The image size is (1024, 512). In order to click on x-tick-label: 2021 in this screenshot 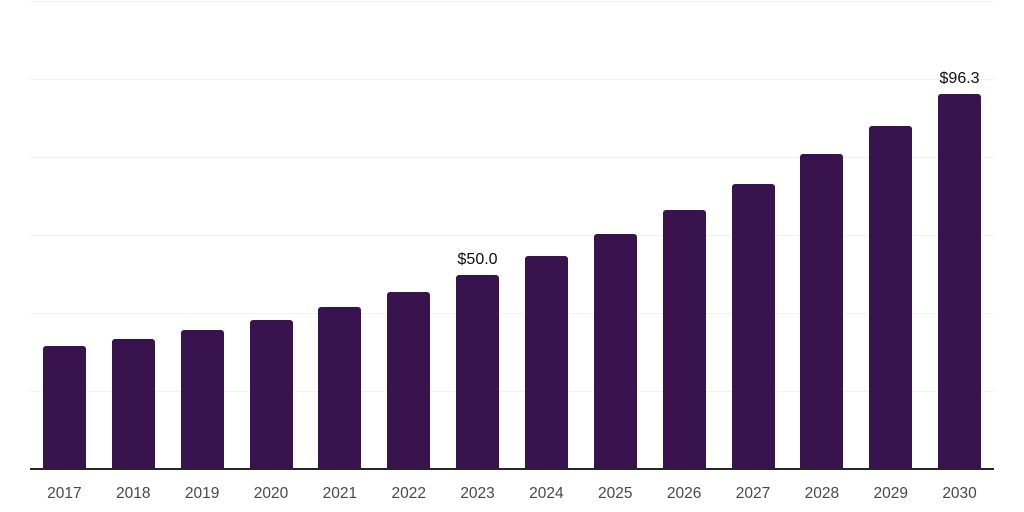, I will do `click(340, 493)`.